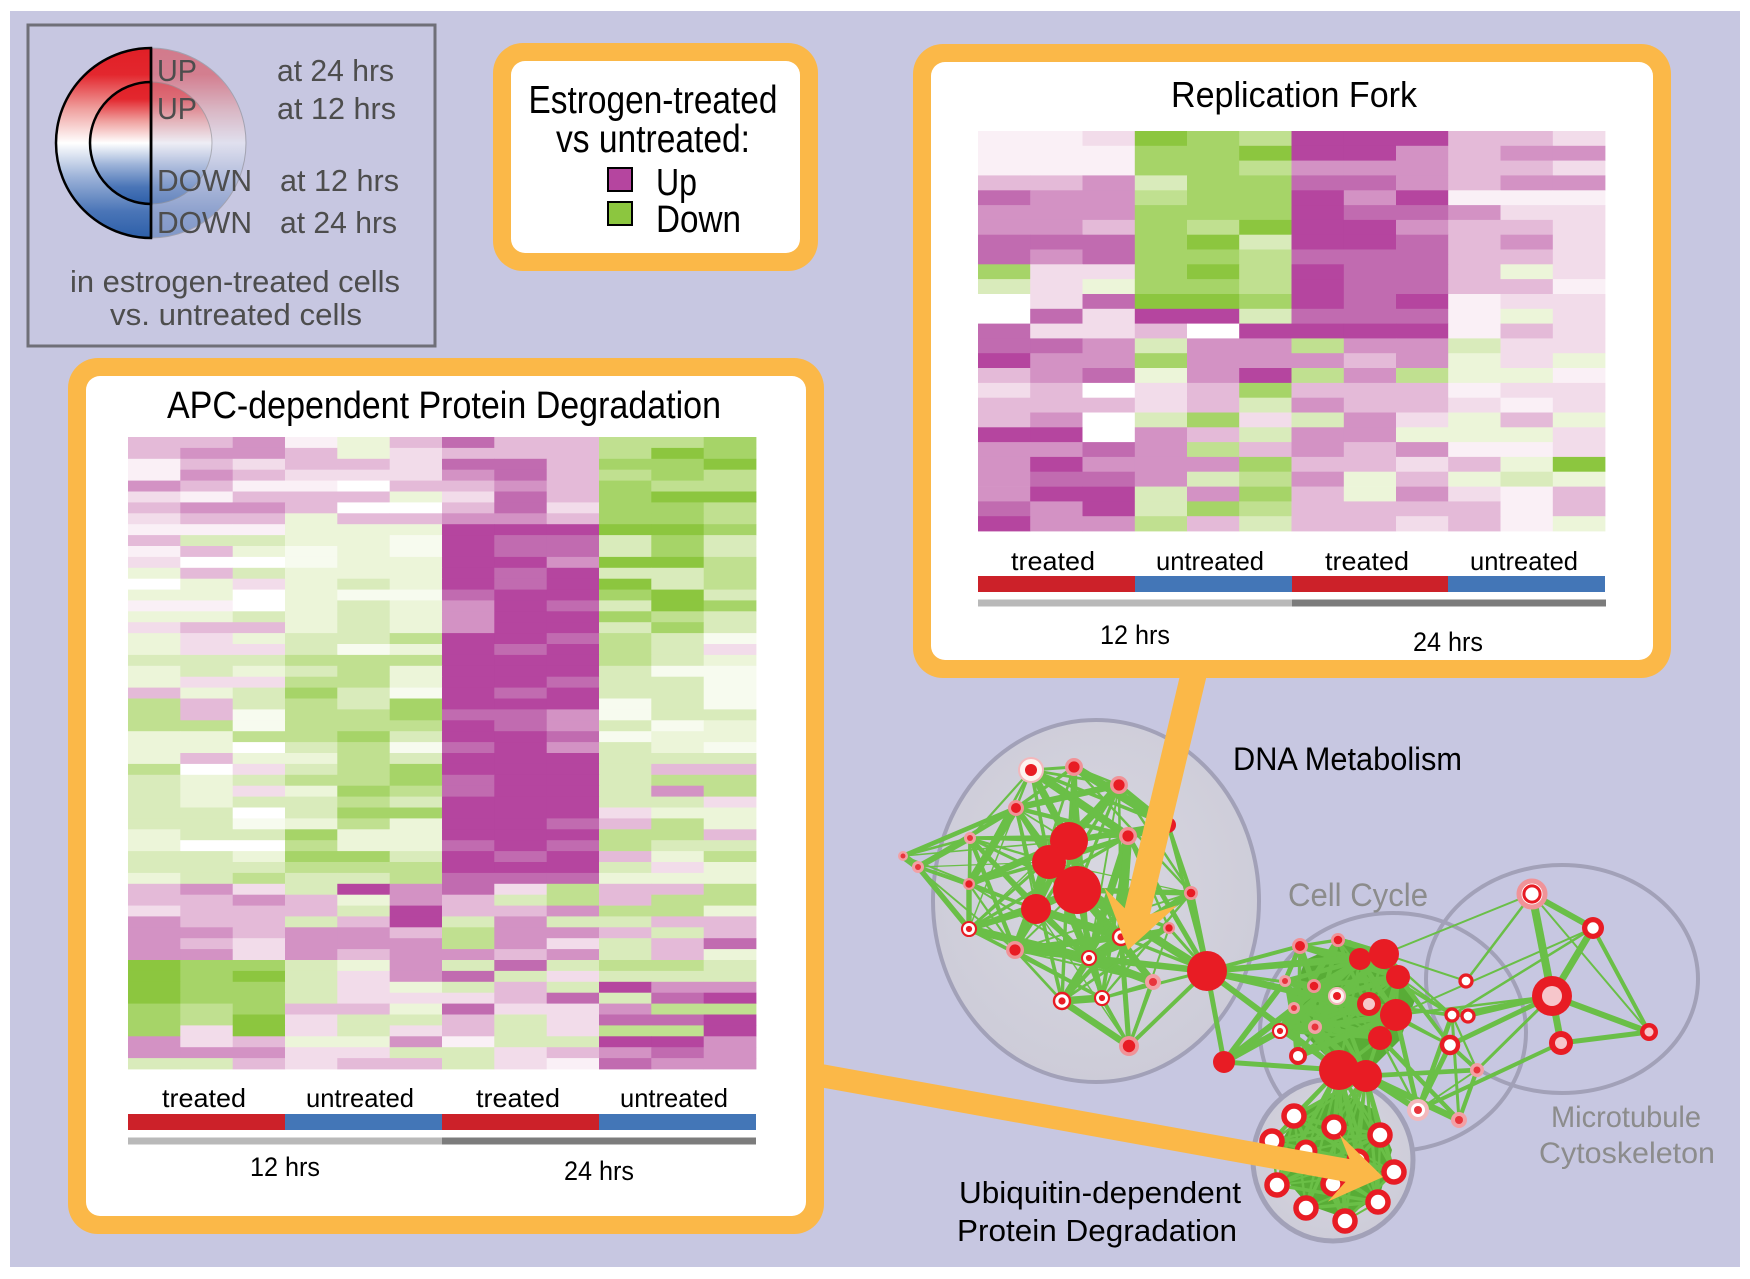  I want to click on svg-text: Ubiquitin-dependent, so click(1100, 1192).